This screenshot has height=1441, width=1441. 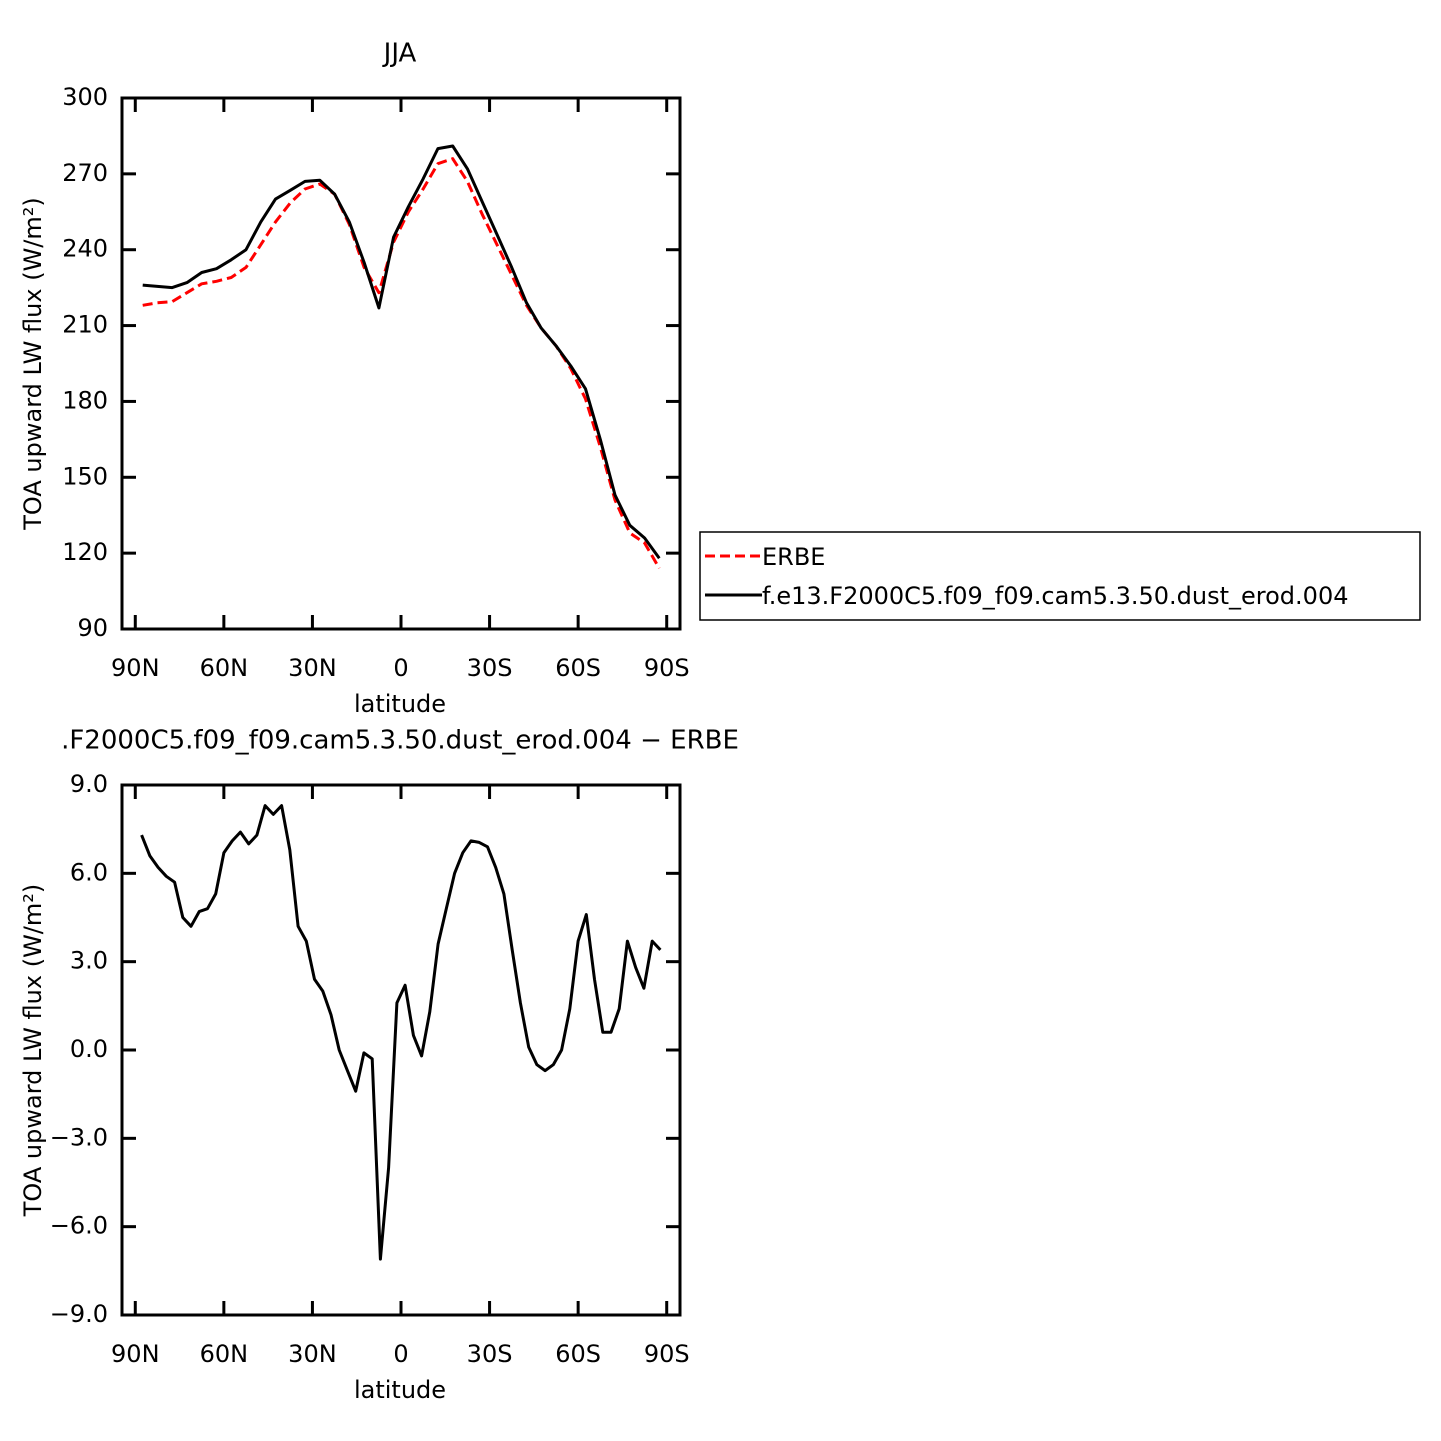 I want to click on y-tick-label: 3.0, so click(x=89, y=961).